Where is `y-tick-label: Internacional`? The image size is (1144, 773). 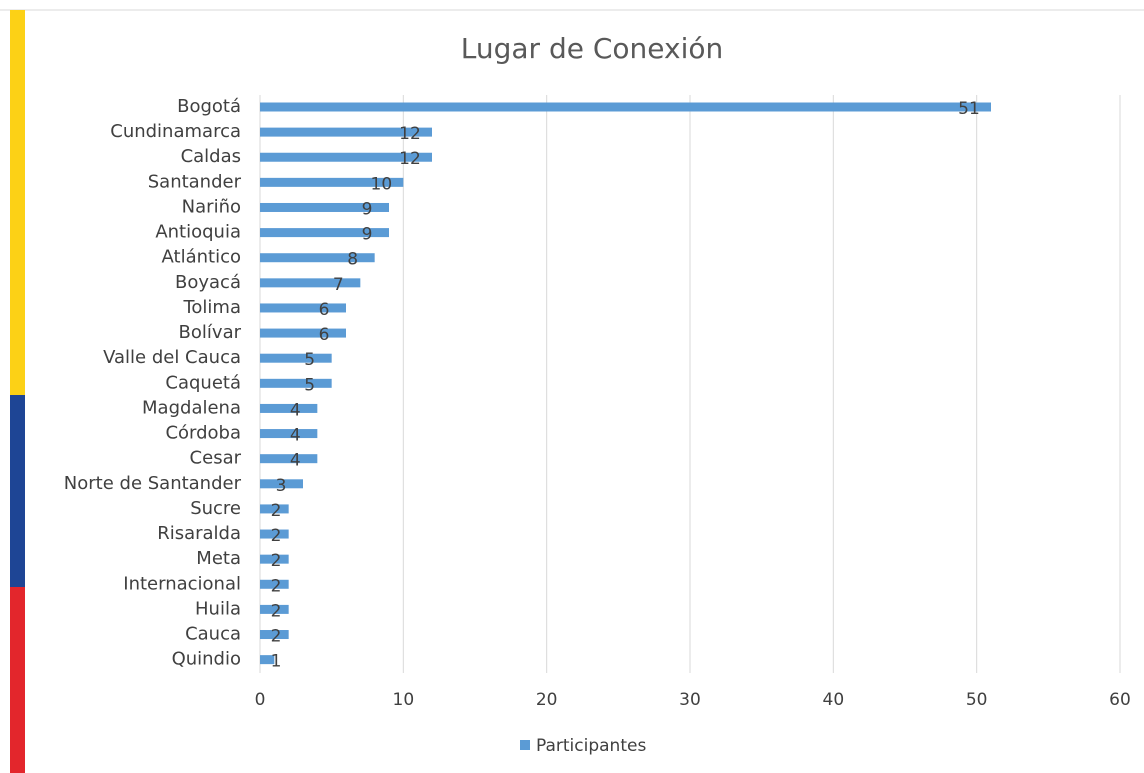 y-tick-label: Internacional is located at coordinates (182, 583).